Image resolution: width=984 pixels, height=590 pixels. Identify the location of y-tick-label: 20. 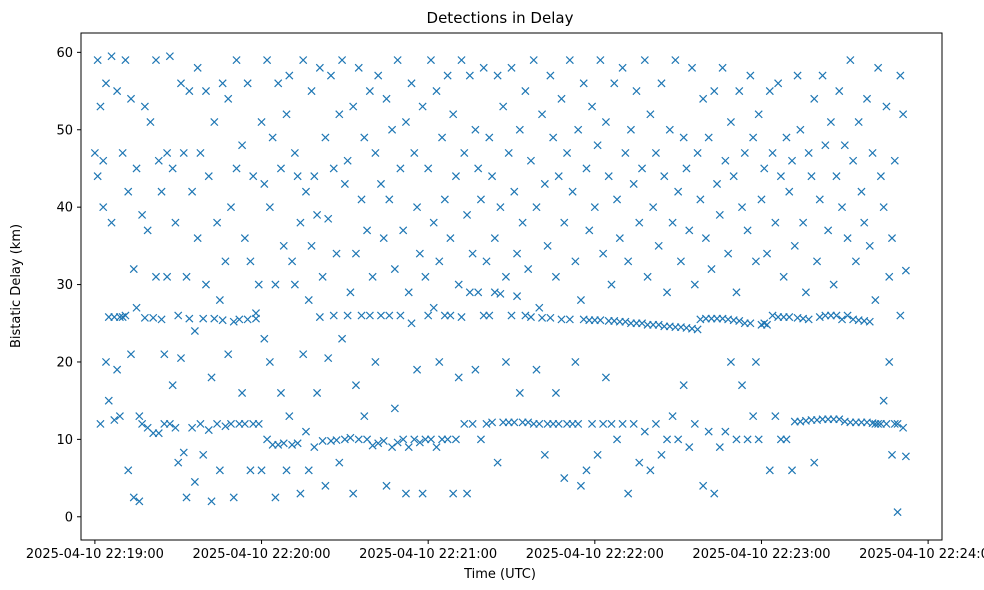
(64, 362).